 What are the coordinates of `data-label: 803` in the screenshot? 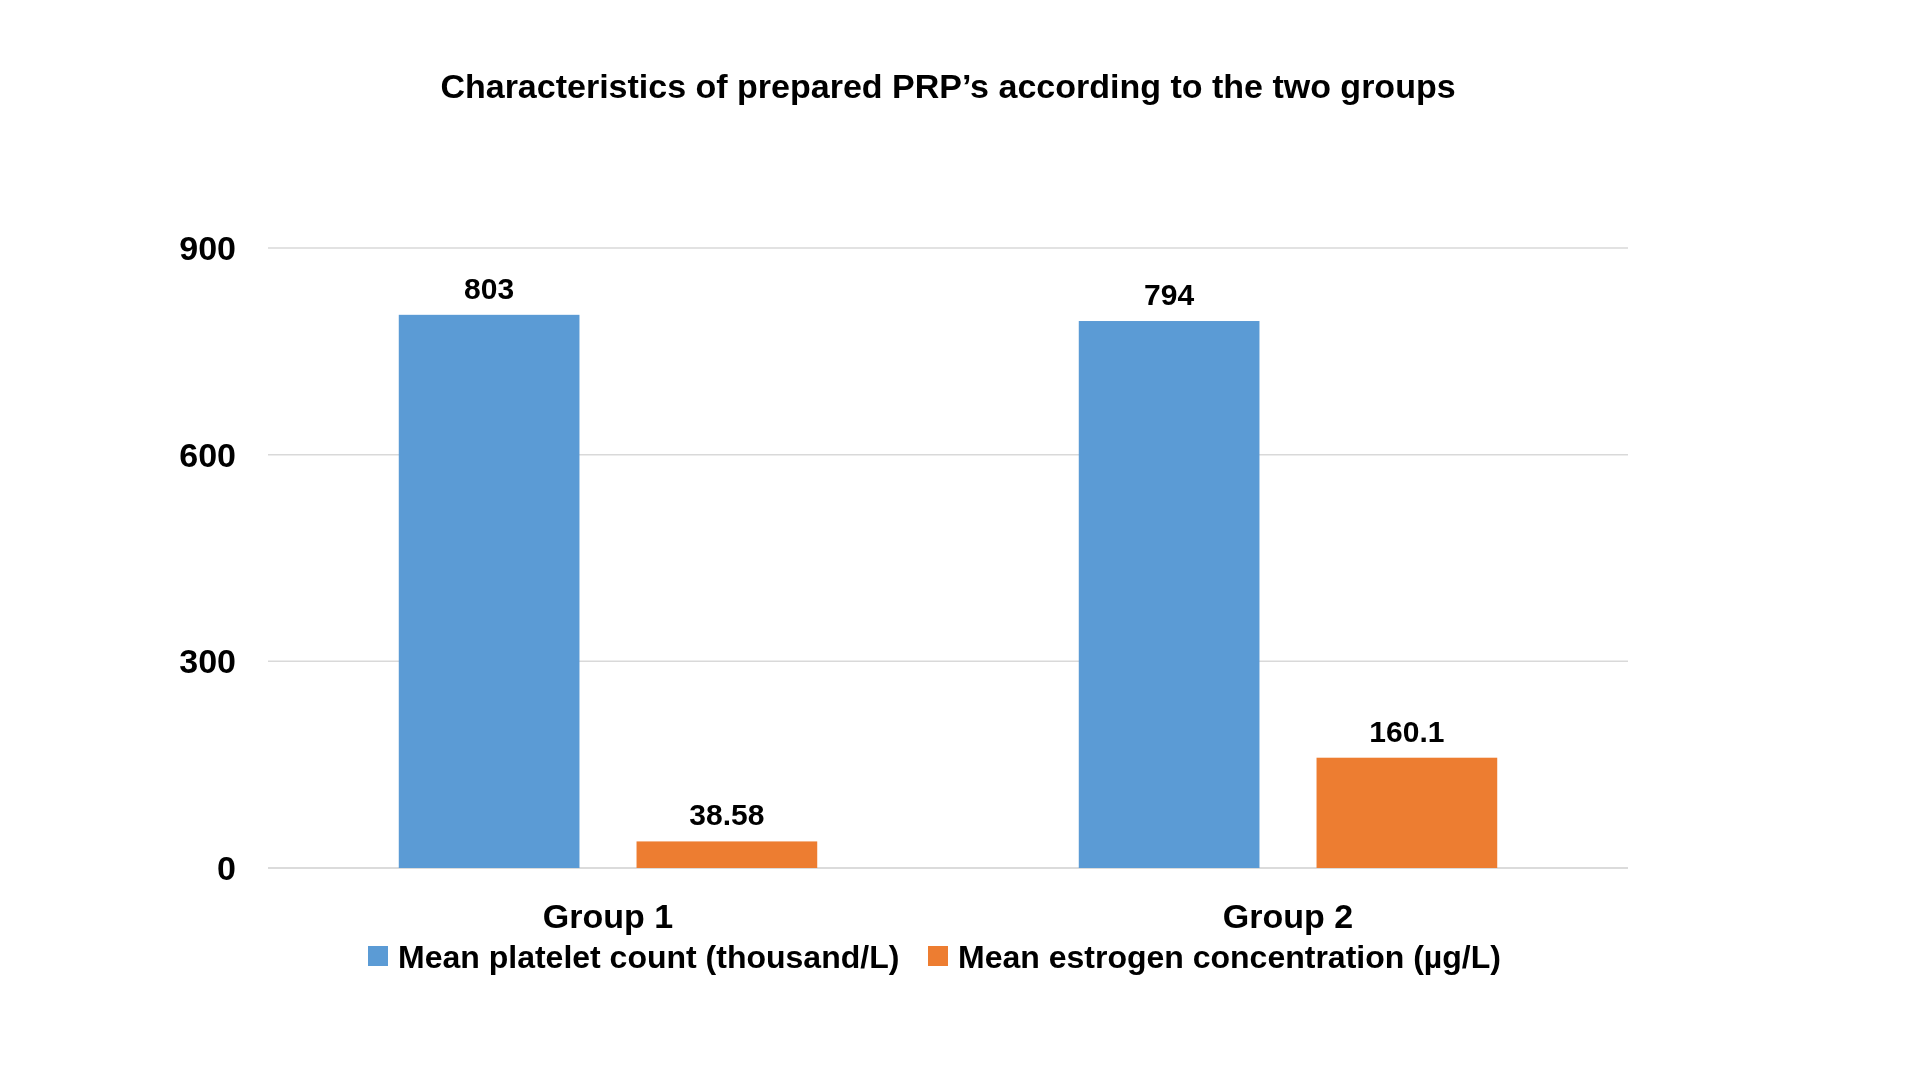 It's located at (489, 288).